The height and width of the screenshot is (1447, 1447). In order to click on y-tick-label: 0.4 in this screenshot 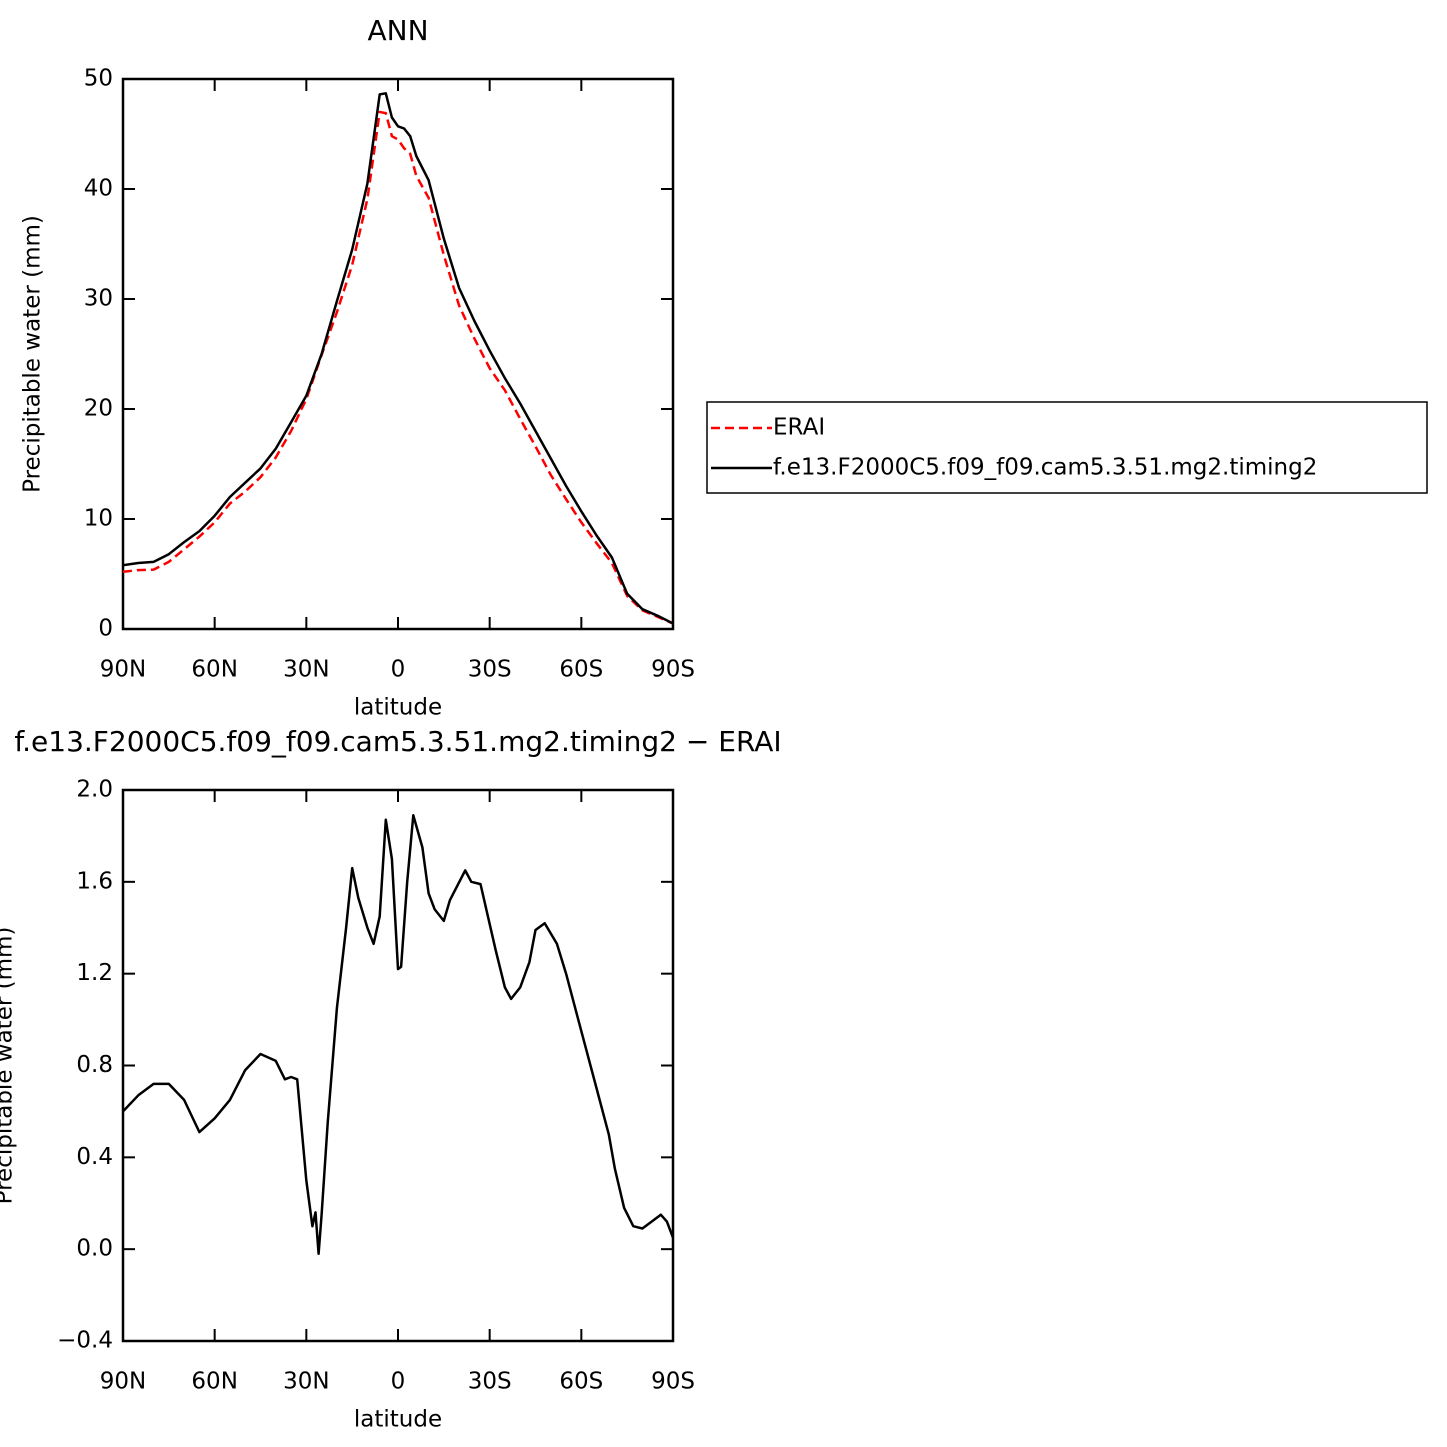, I will do `click(94, 1157)`.